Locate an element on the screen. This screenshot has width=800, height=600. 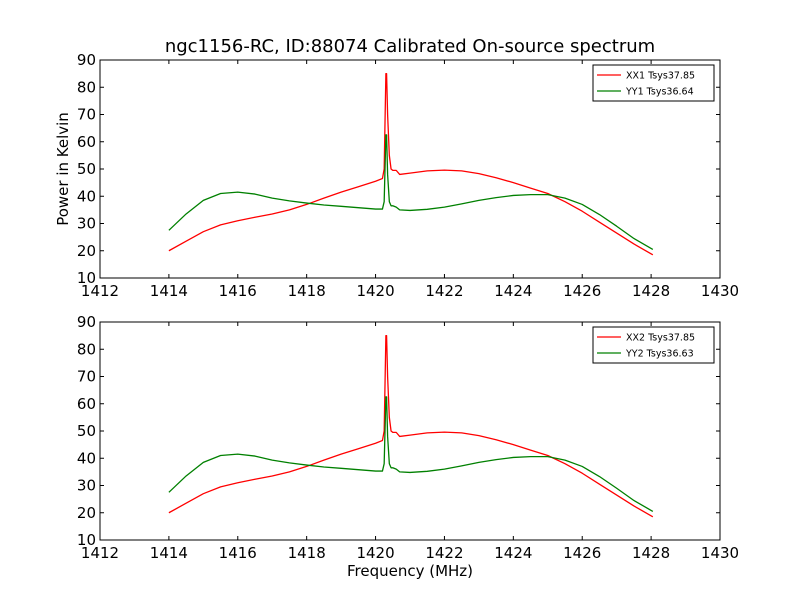
top-y-tick-label: 70 is located at coordinates (86, 115).